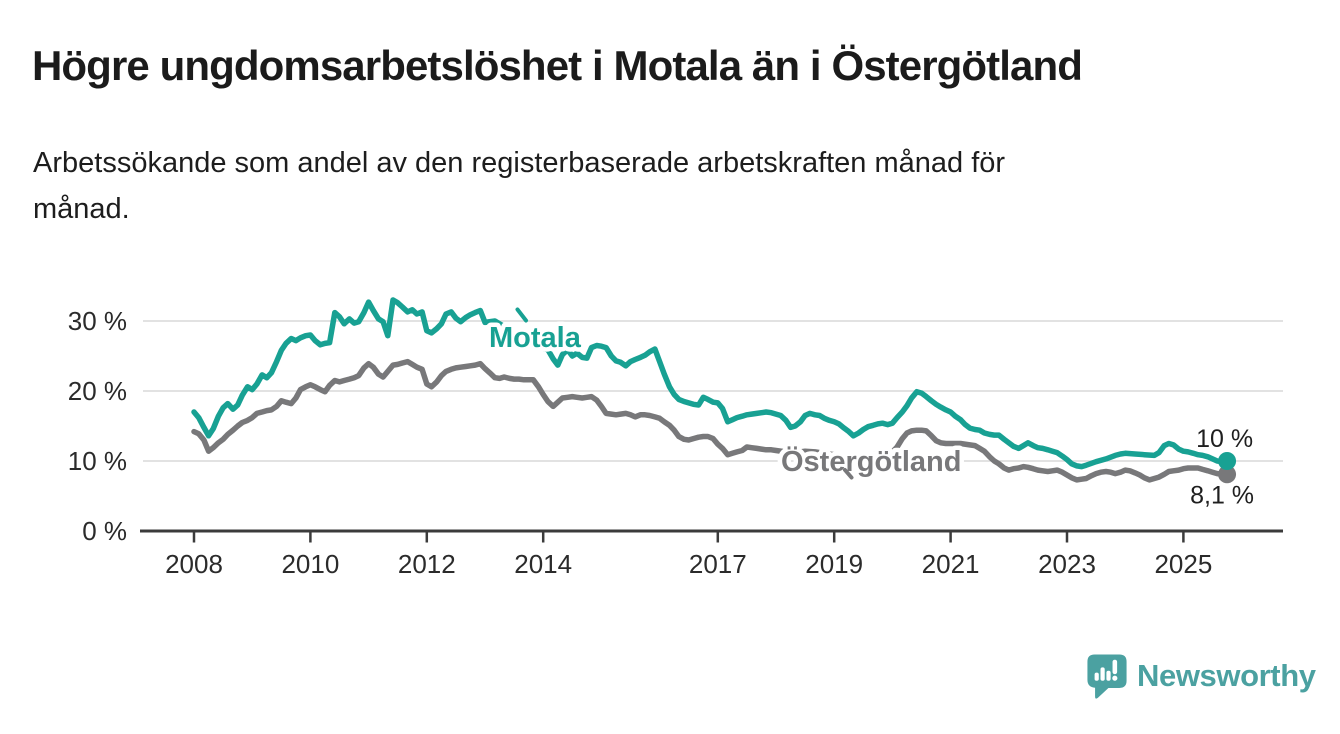 This screenshot has width=1340, height=734. Describe the element at coordinates (97, 426) in the screenshot. I see `y-axis: 0 % 10 % 20 % 30 %` at that location.